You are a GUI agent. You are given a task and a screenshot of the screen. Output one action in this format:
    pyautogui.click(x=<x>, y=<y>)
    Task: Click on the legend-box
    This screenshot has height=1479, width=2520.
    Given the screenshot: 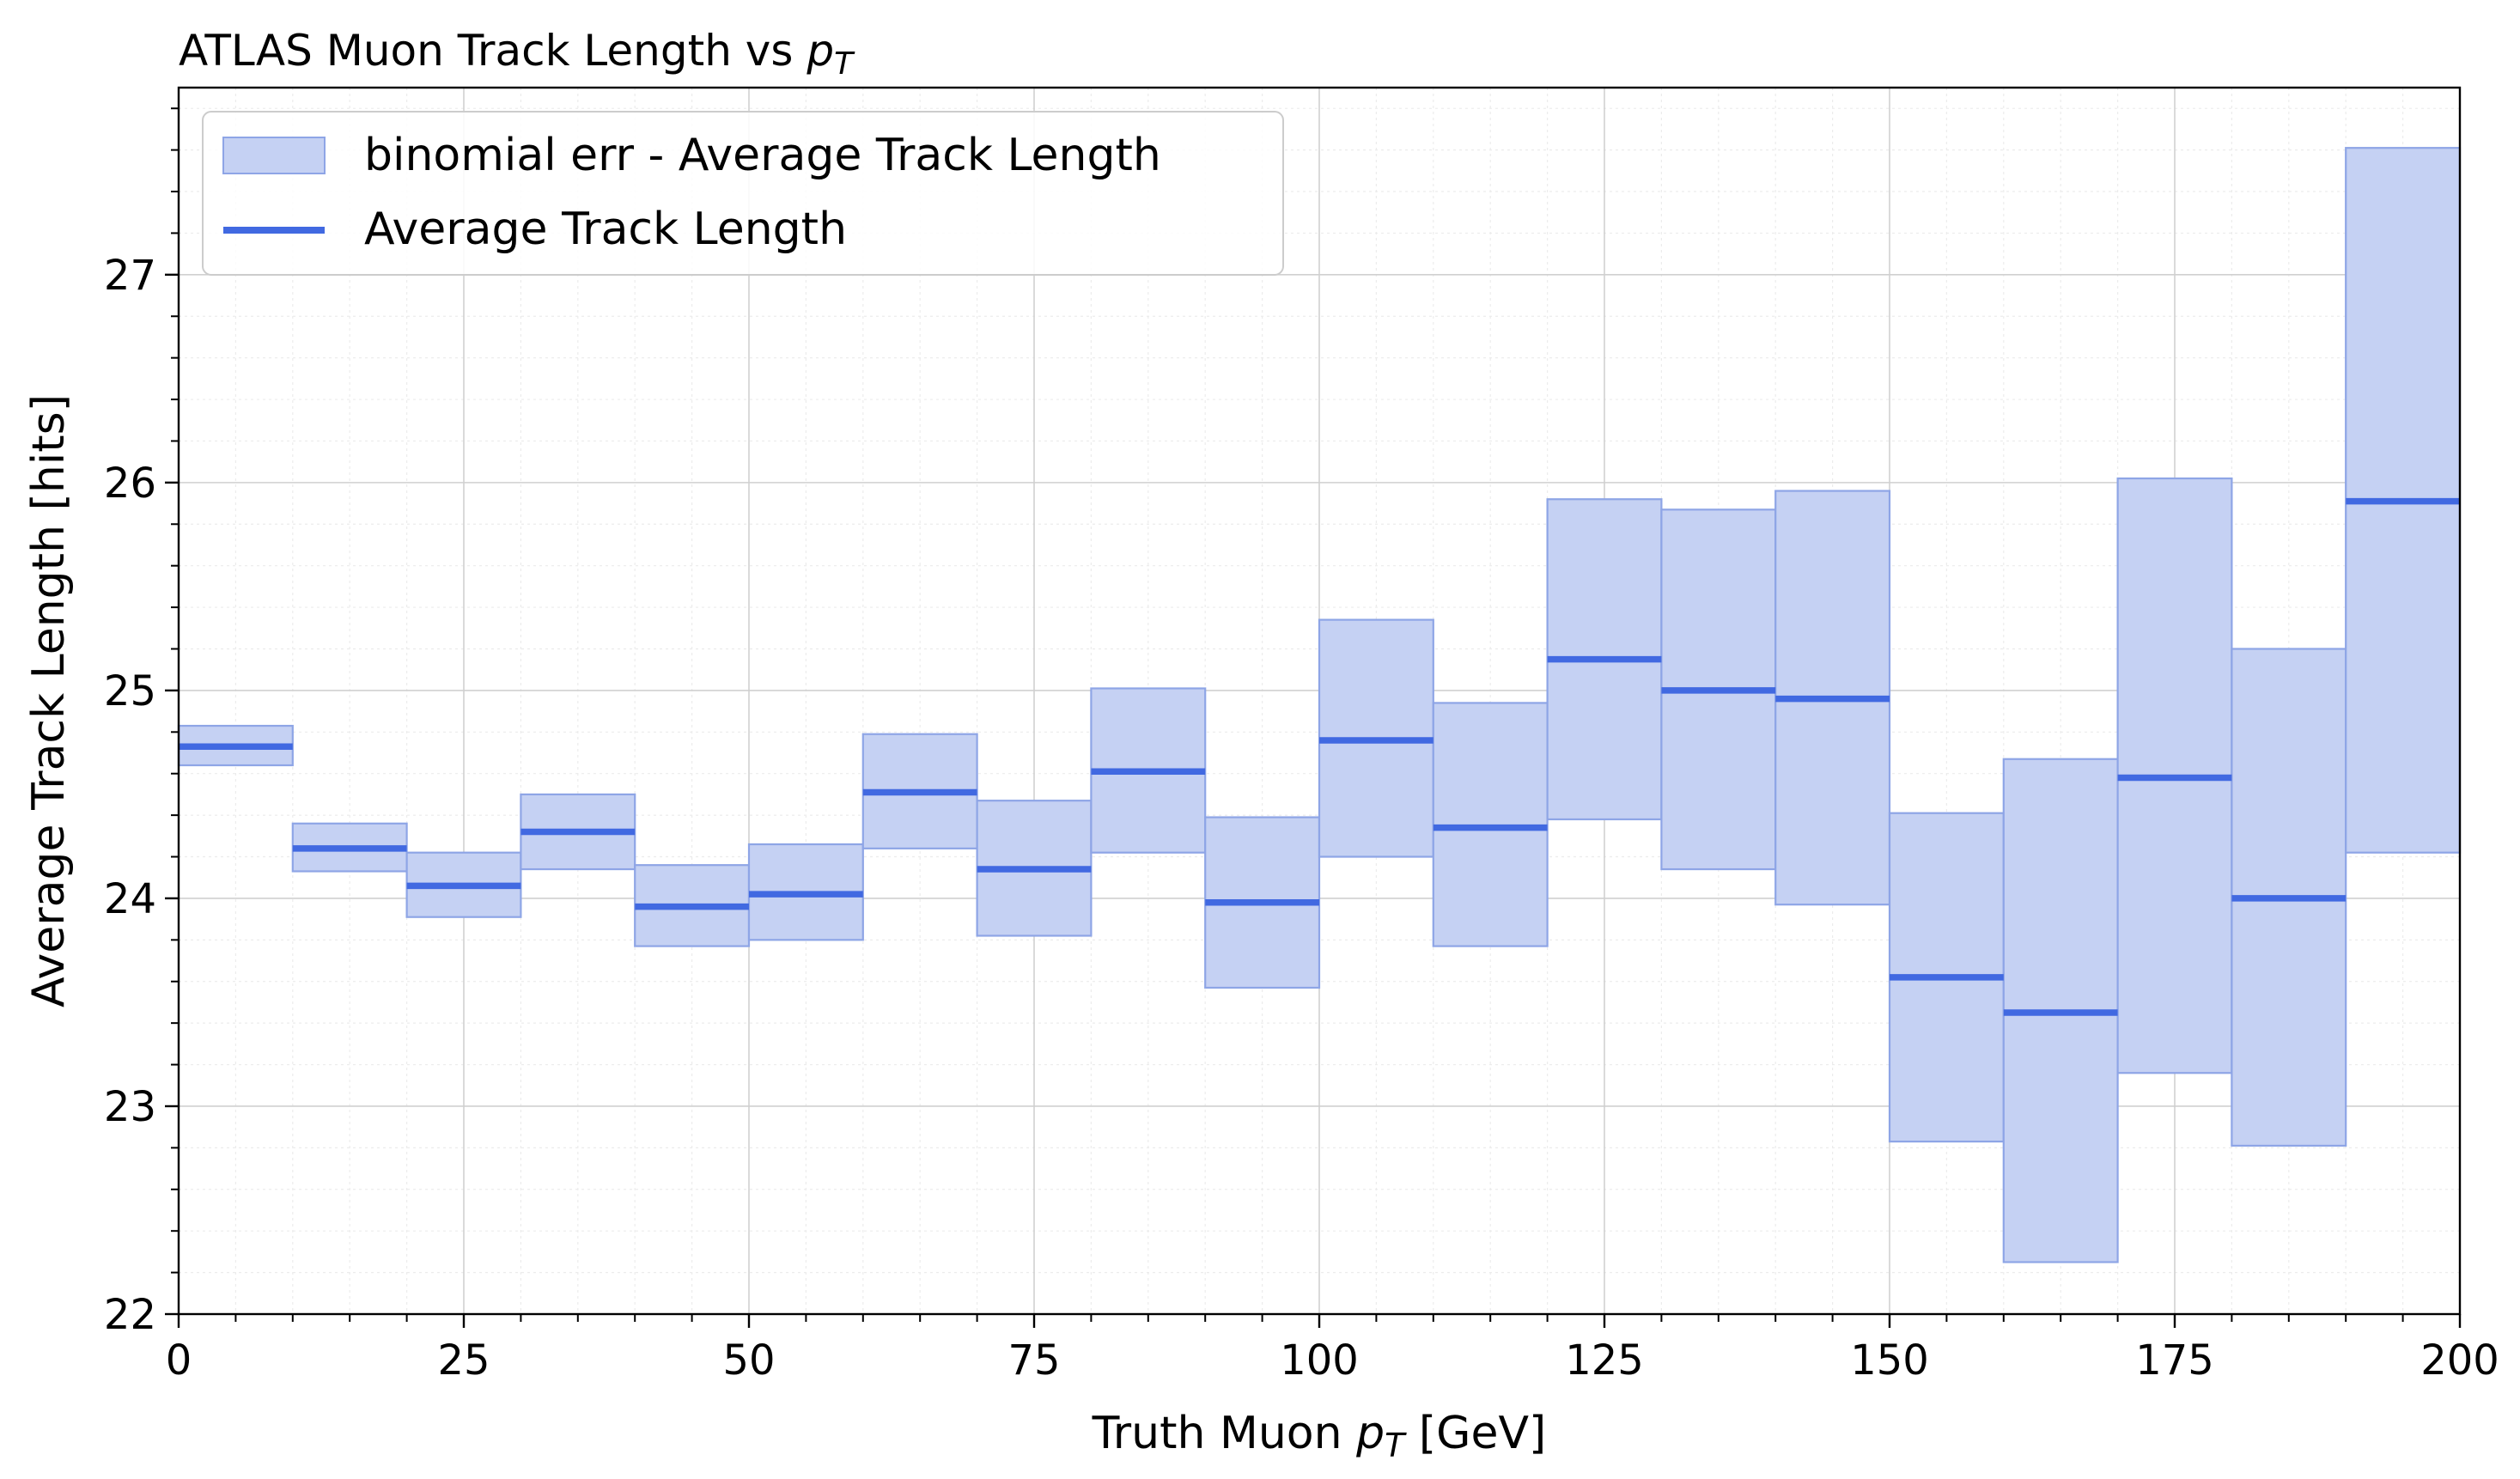 What is the action you would take?
    pyautogui.click(x=743, y=193)
    